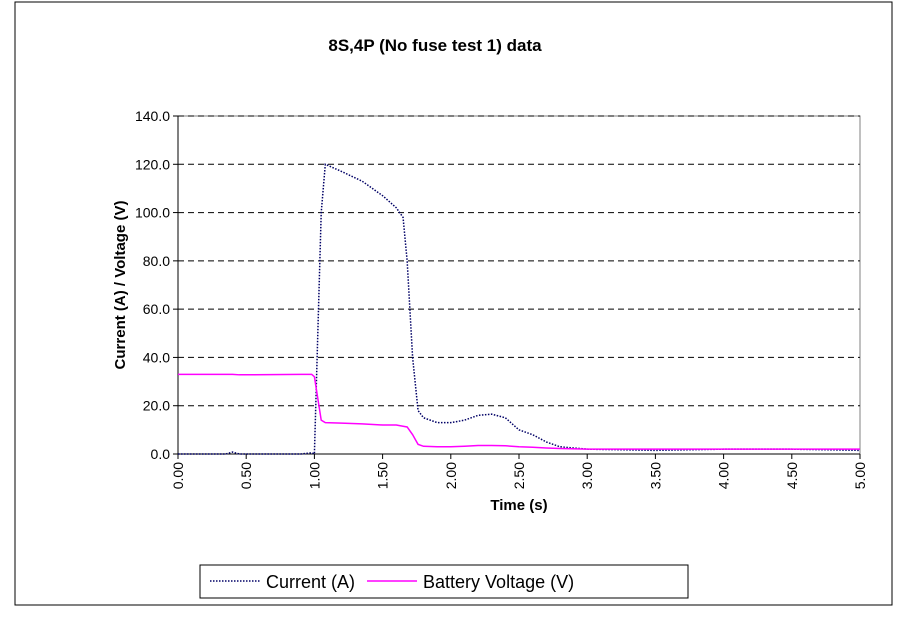 The height and width of the screenshot is (618, 901). Describe the element at coordinates (156, 406) in the screenshot. I see `y-tick-label: 20.0` at that location.